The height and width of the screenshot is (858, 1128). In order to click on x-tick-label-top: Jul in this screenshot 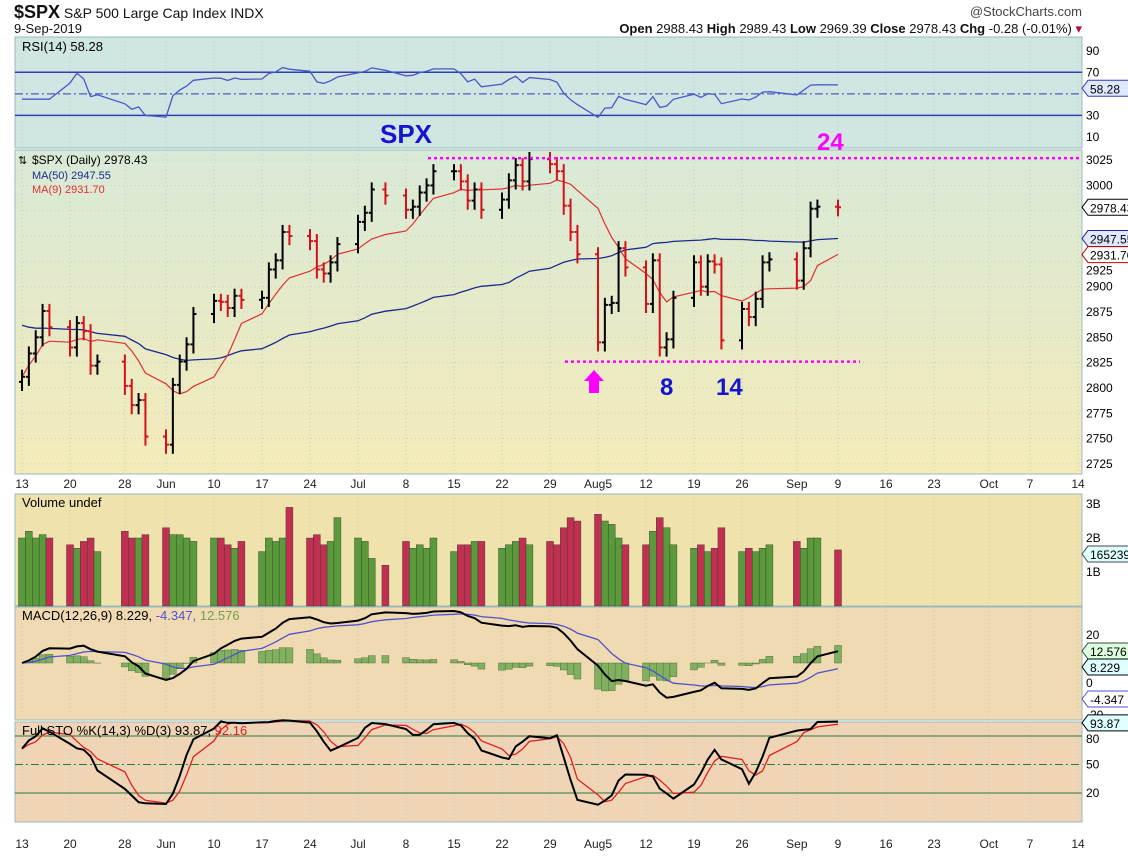, I will do `click(357, 484)`.